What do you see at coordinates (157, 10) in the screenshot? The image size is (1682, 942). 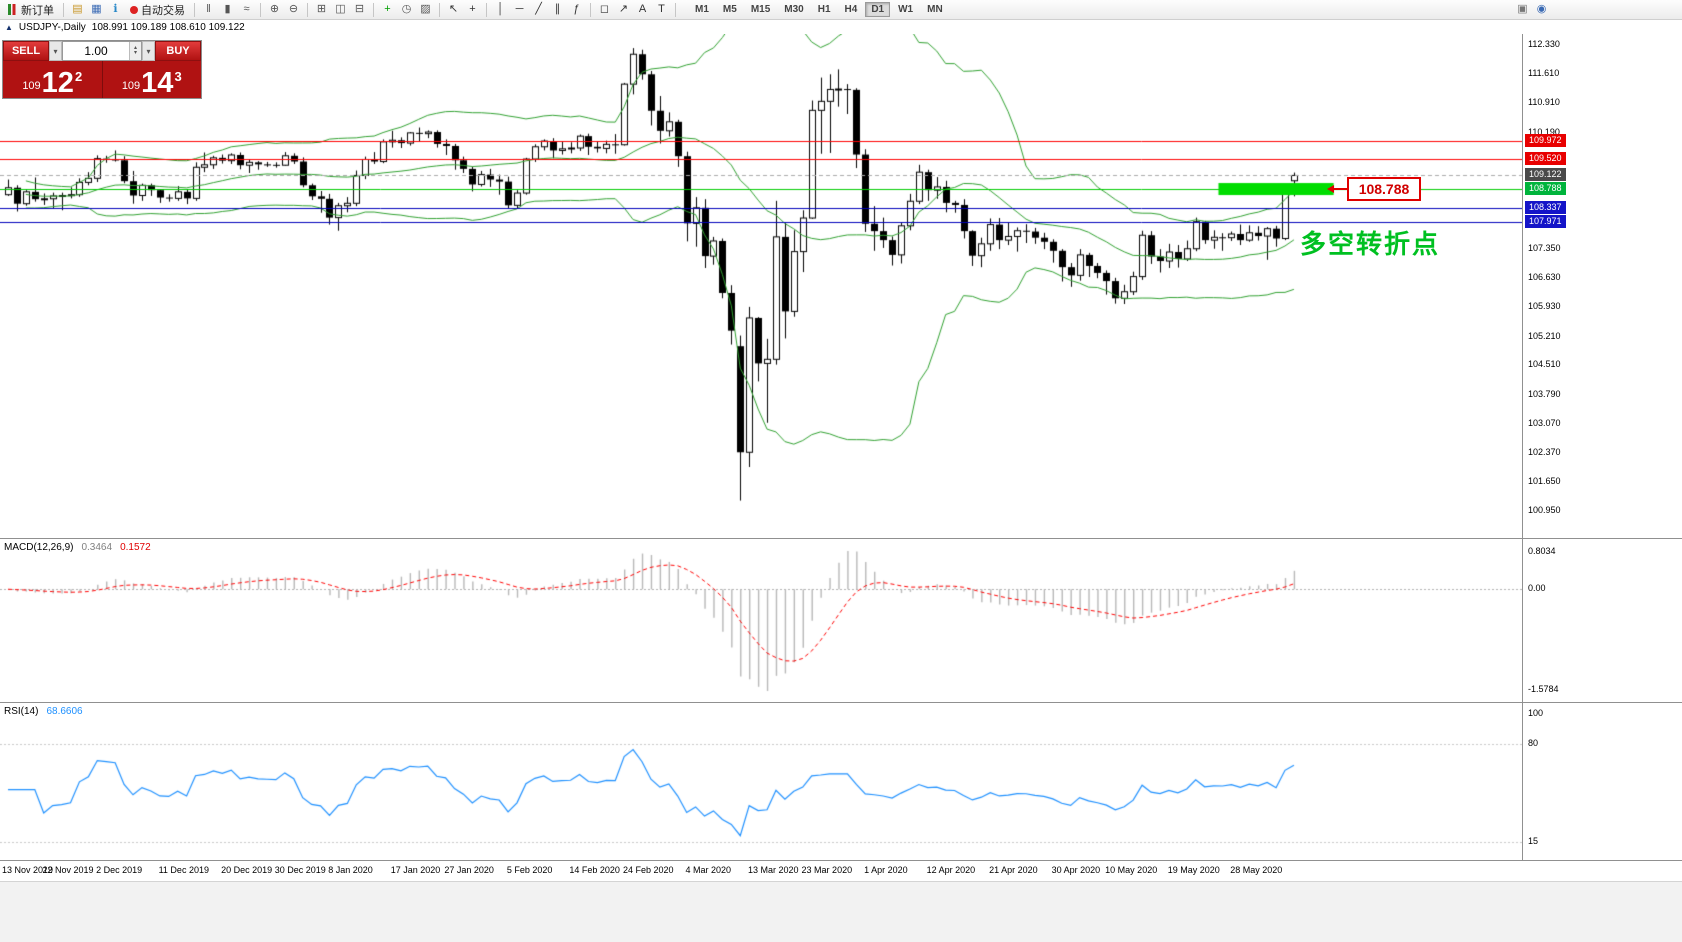 I see `auto-trading-button: 自动交易` at bounding box center [157, 10].